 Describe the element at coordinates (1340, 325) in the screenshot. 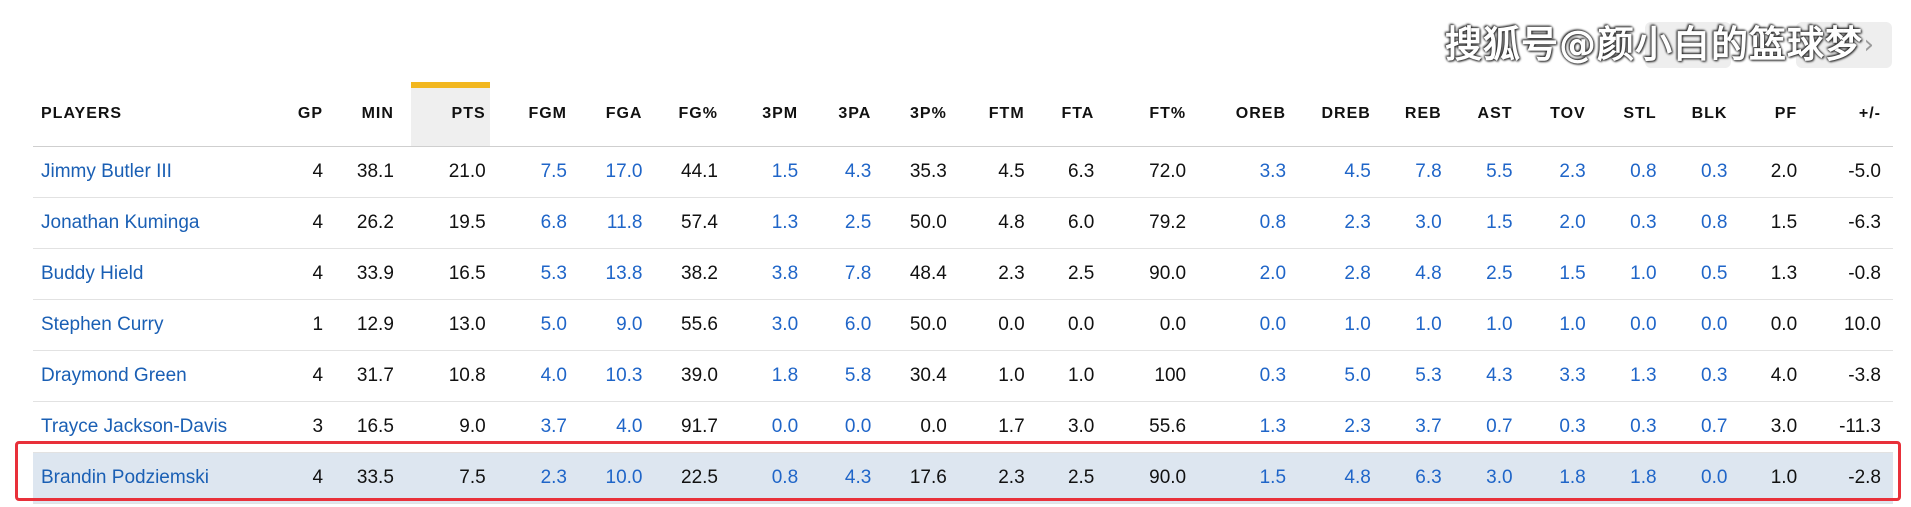

I see `stat-link-dreb: 1.0` at that location.